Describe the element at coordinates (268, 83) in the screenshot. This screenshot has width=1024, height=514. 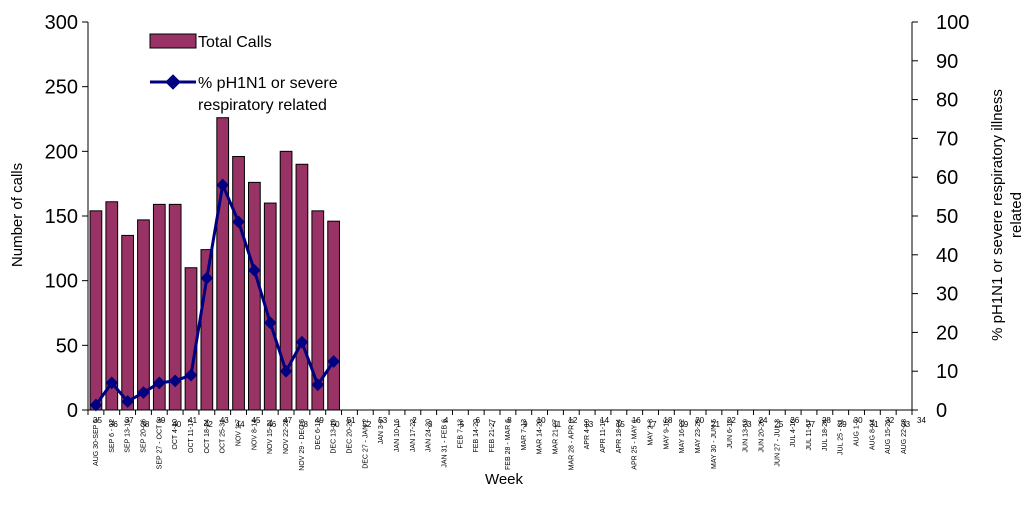
I see `legend-label-percent-line1: % pH1N1 or severe` at that location.